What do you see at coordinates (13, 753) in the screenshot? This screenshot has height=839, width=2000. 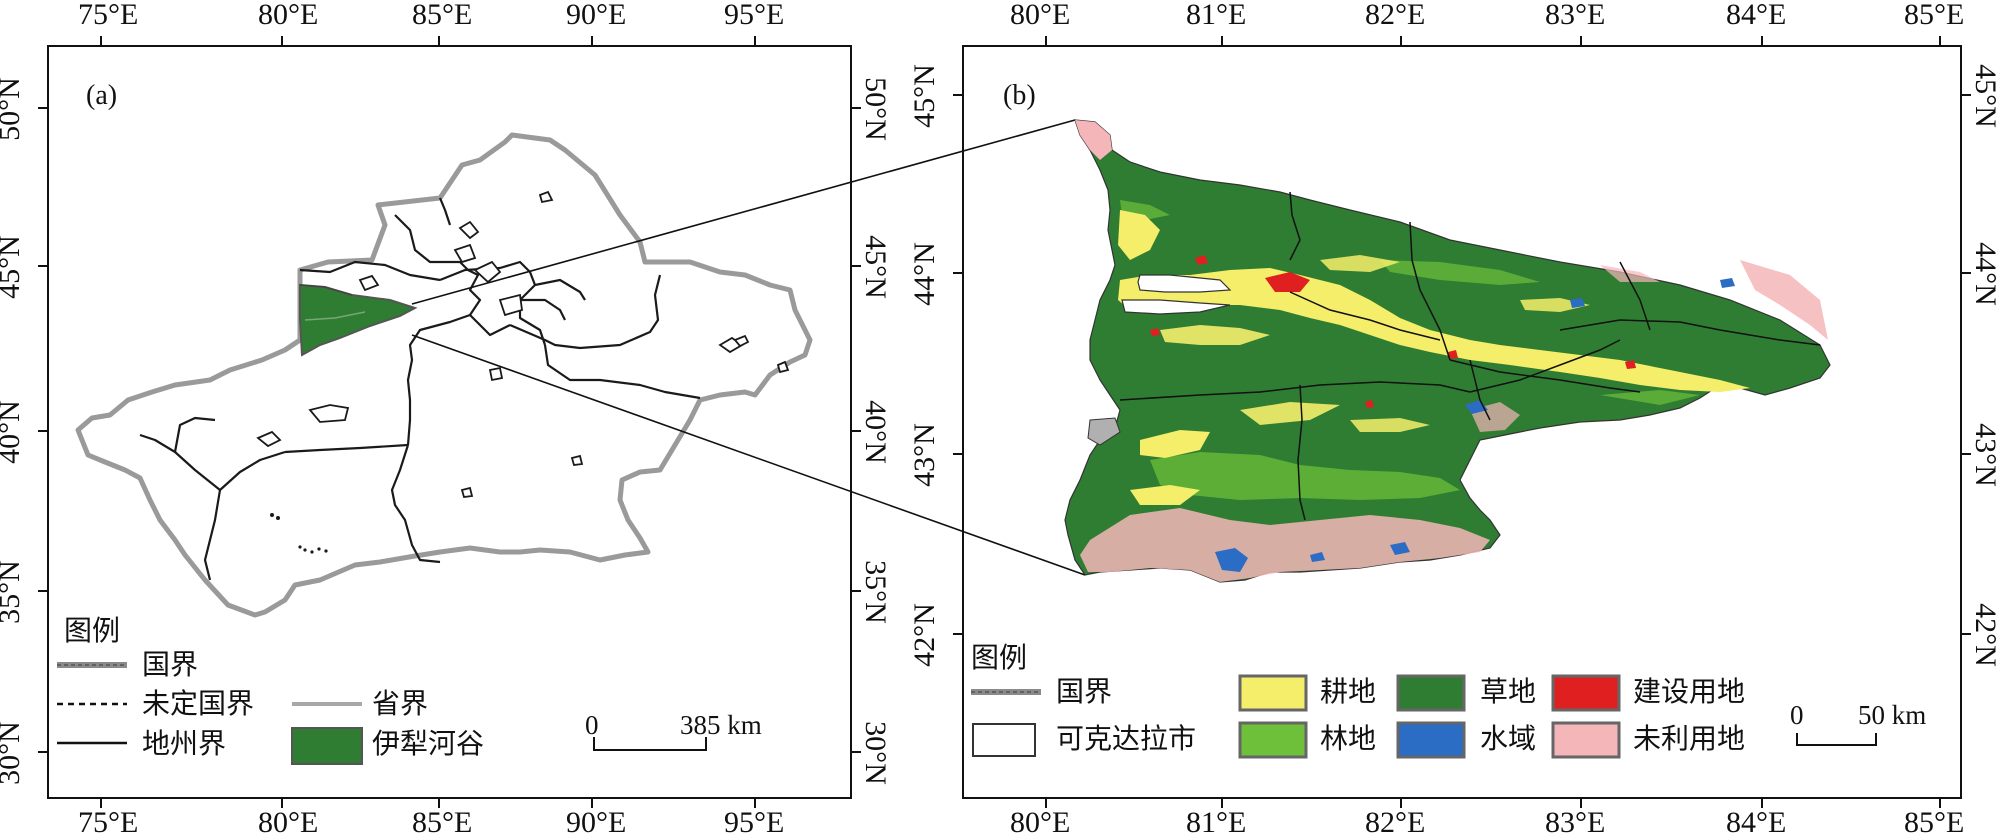 I see `panel-a-left-tick-5: 30°N` at bounding box center [13, 753].